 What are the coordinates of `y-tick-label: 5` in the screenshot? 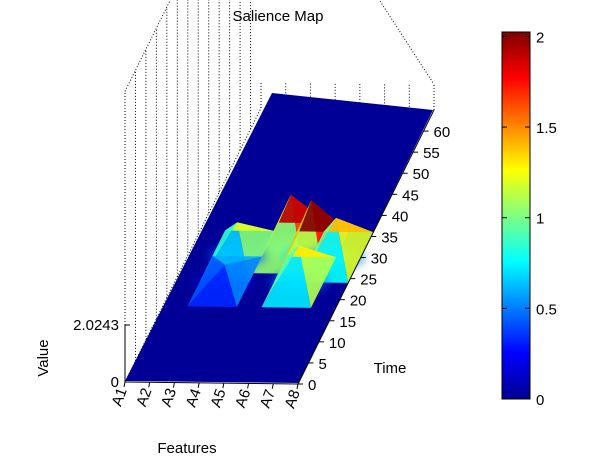 It's located at (322, 364).